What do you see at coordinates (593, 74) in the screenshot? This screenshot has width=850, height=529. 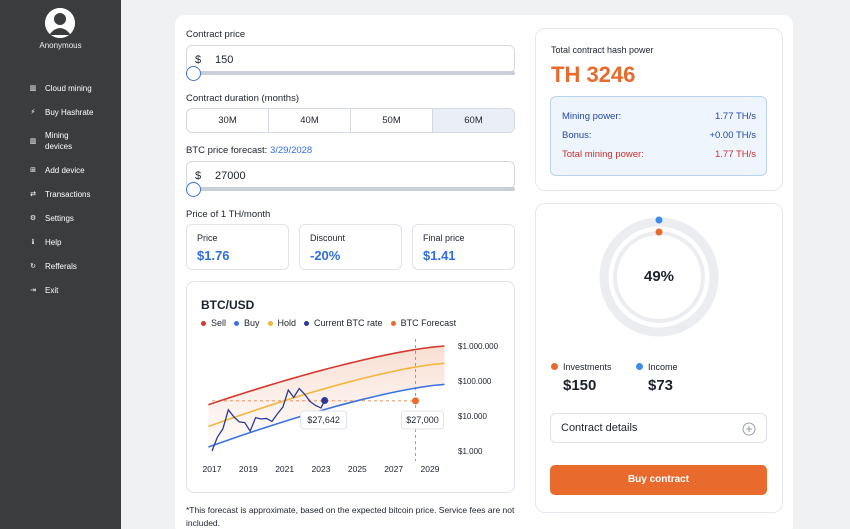 I see `hash-power-value: TH 3246` at bounding box center [593, 74].